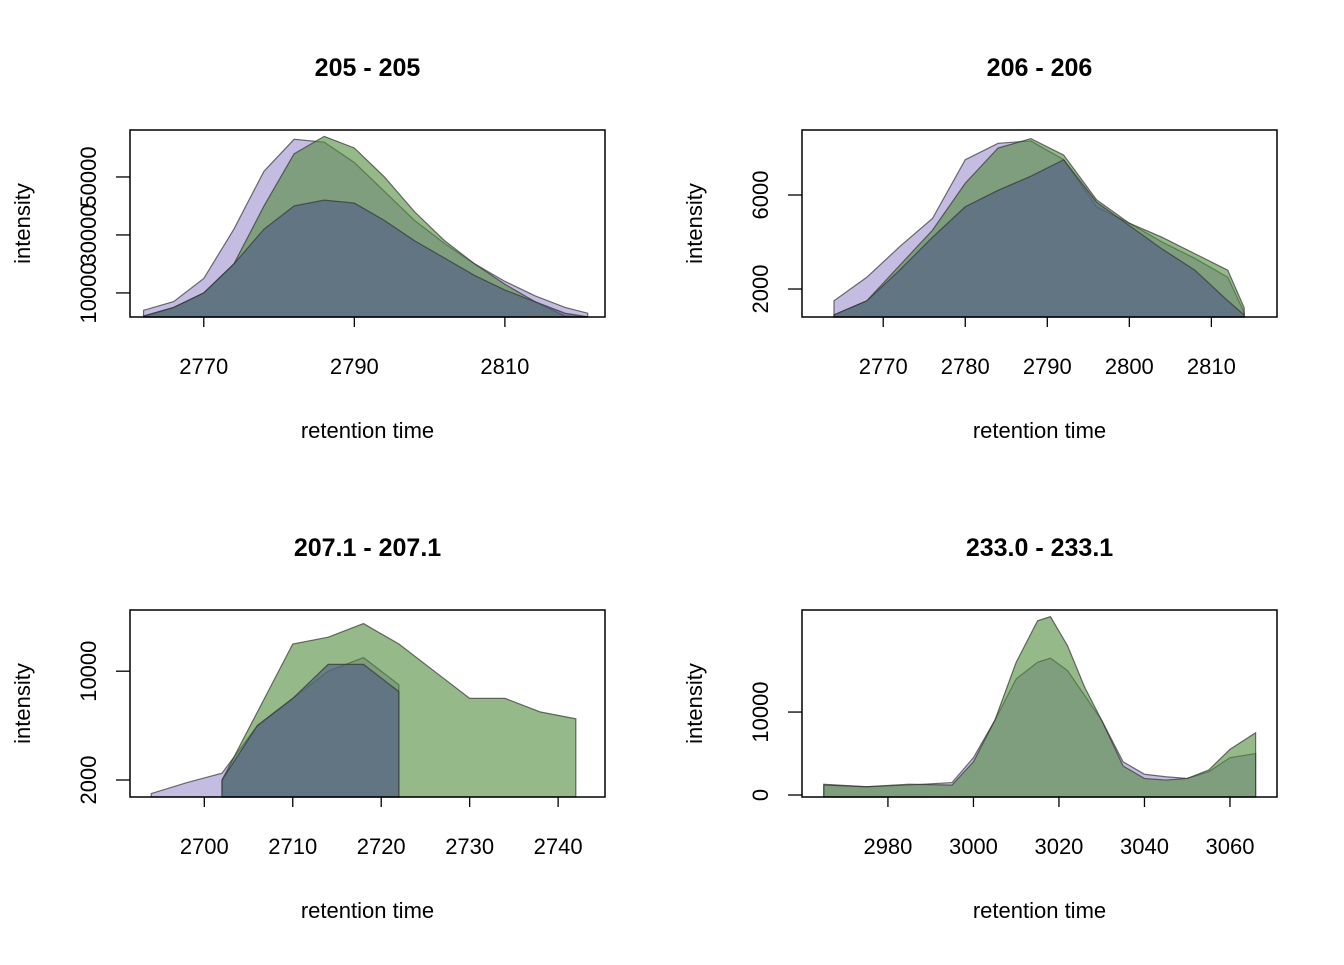  I want to click on x-tick-label: 2780, so click(965, 366).